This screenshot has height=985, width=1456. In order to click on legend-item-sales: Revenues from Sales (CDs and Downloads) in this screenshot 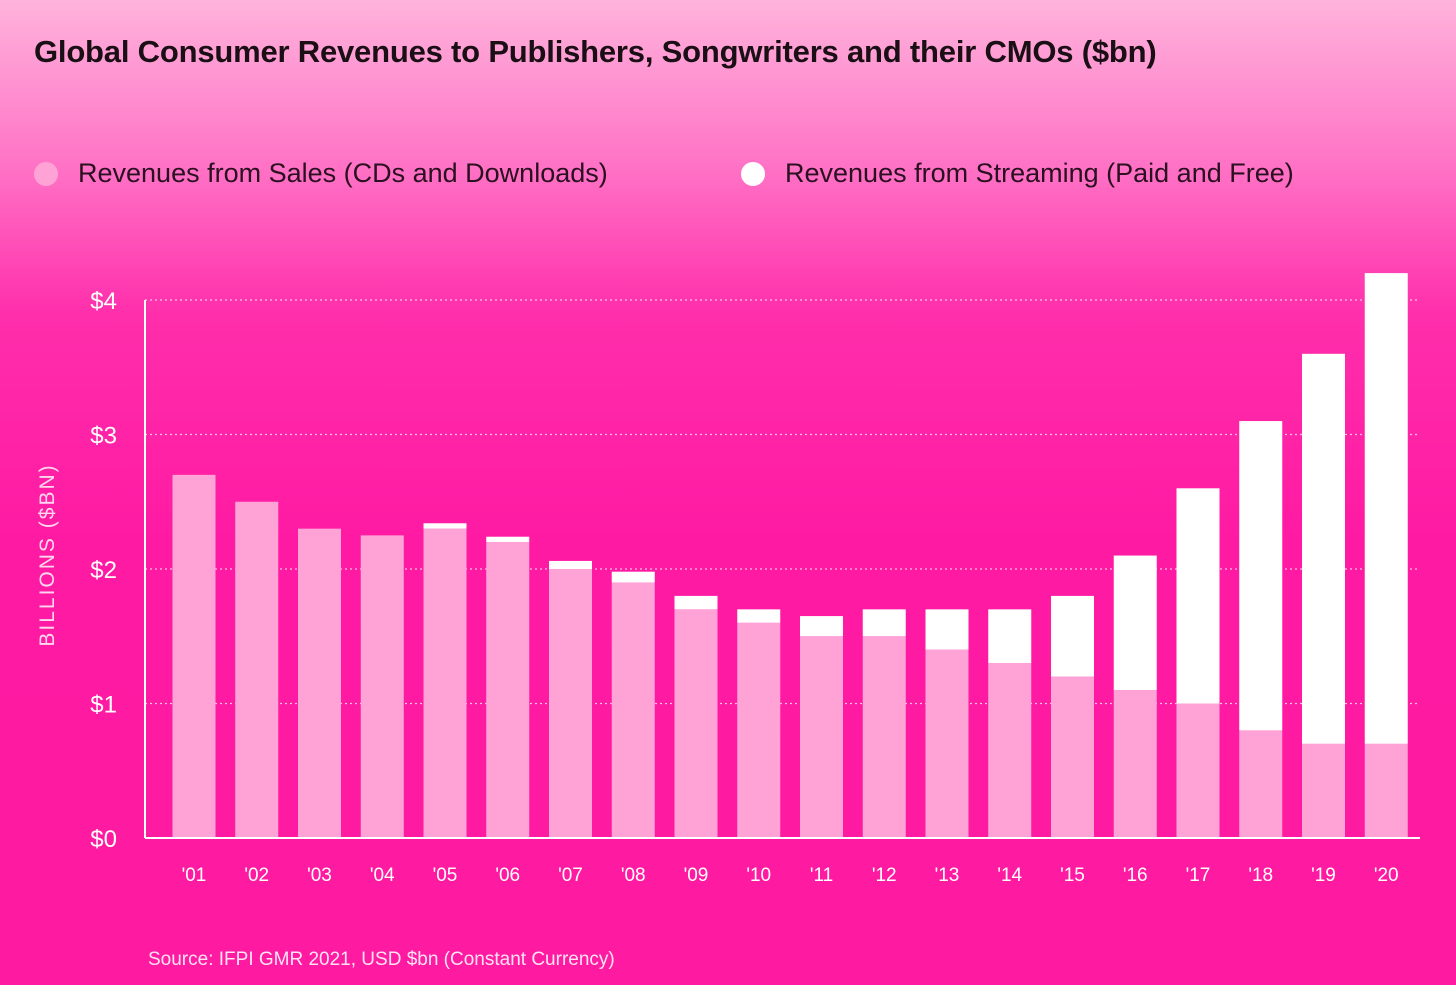, I will do `click(321, 173)`.